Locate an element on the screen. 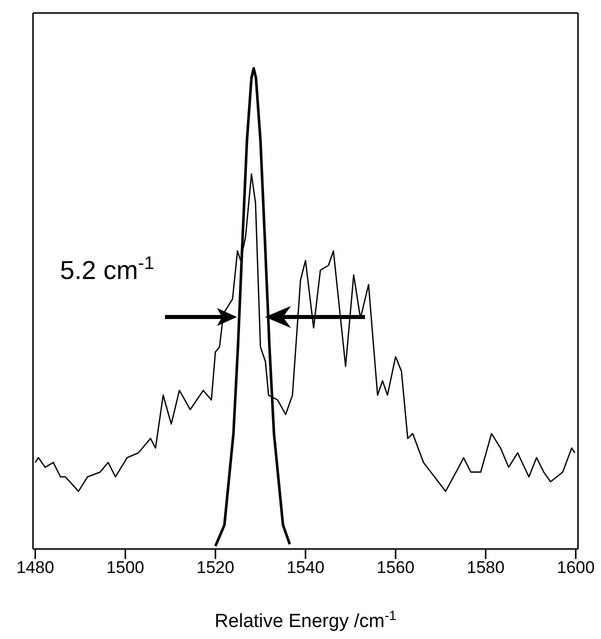  x-axis-title: Relative Energy /cm$^{-1}$ is located at coordinates (305, 620).